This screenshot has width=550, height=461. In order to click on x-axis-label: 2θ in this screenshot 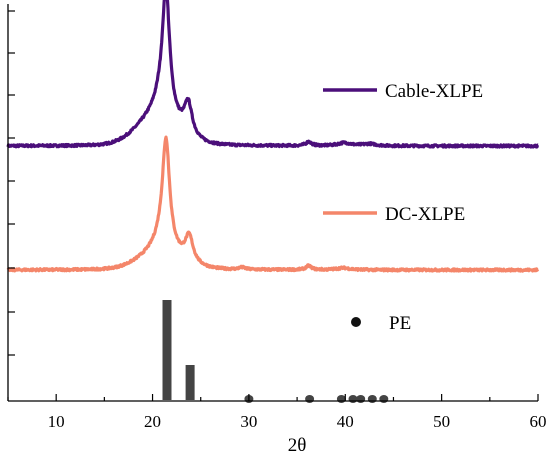, I will do `click(297, 445)`.